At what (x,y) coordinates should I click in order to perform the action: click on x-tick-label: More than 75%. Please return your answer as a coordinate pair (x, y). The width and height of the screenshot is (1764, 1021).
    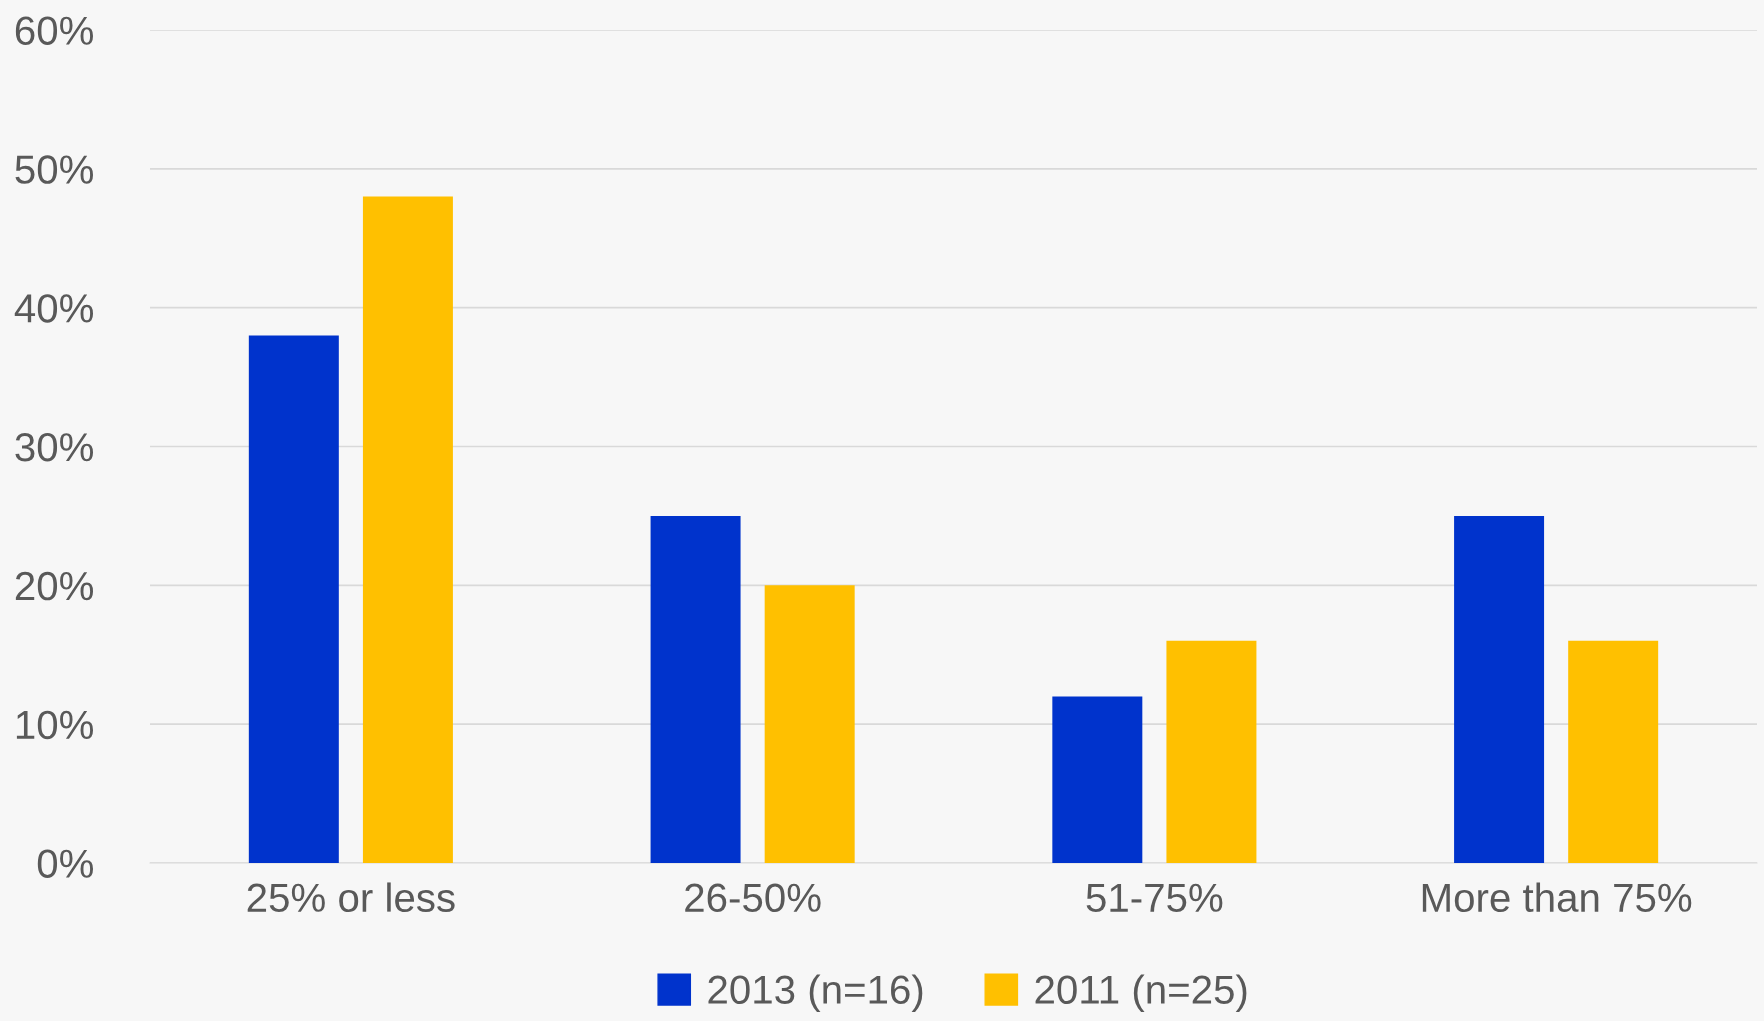
    Looking at the image, I should click on (1557, 897).